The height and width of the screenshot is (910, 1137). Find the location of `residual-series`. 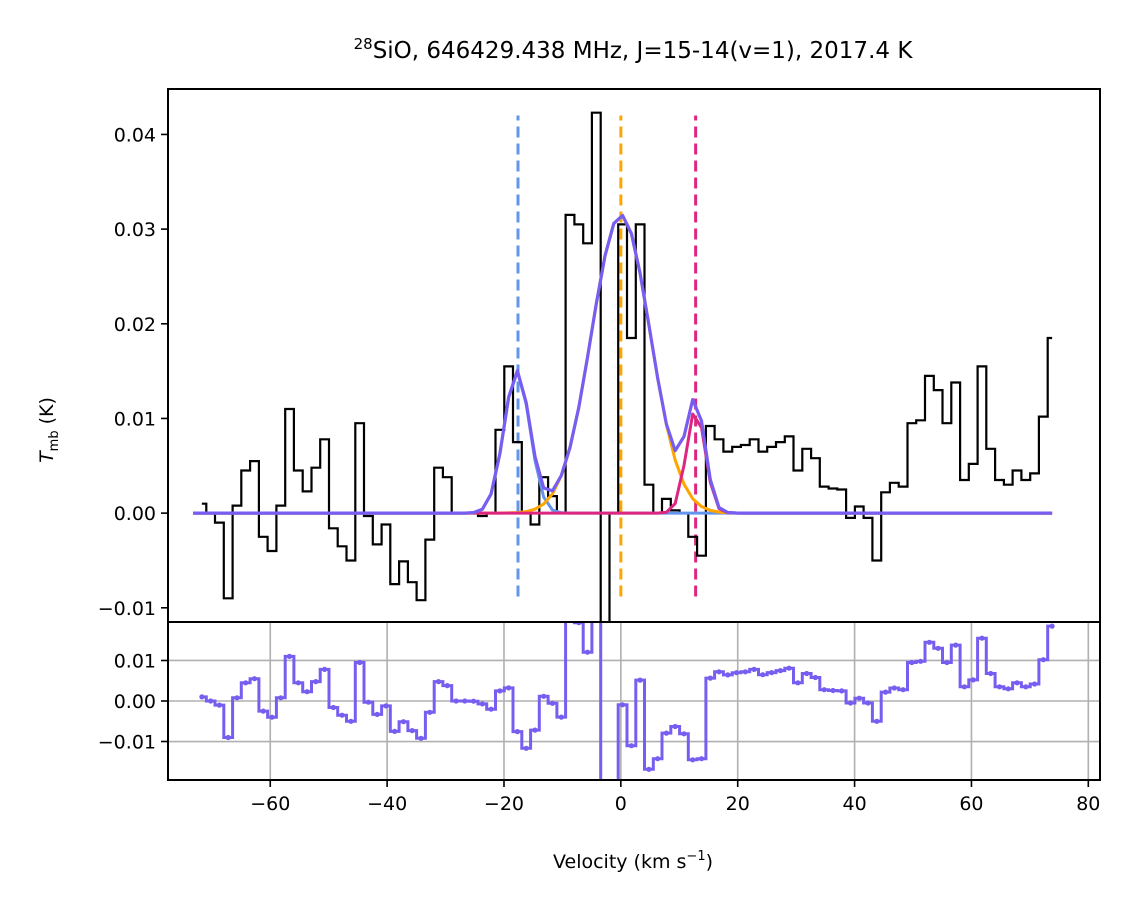

residual-series is located at coordinates (627, 689).